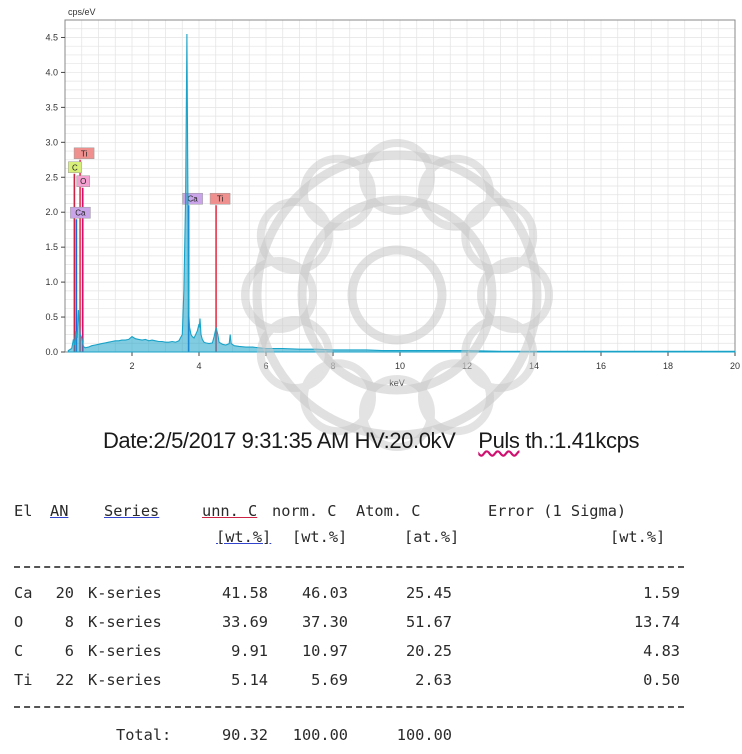 The width and height of the screenshot is (742, 754). I want to click on cell-error: 1.59, so click(661, 593).